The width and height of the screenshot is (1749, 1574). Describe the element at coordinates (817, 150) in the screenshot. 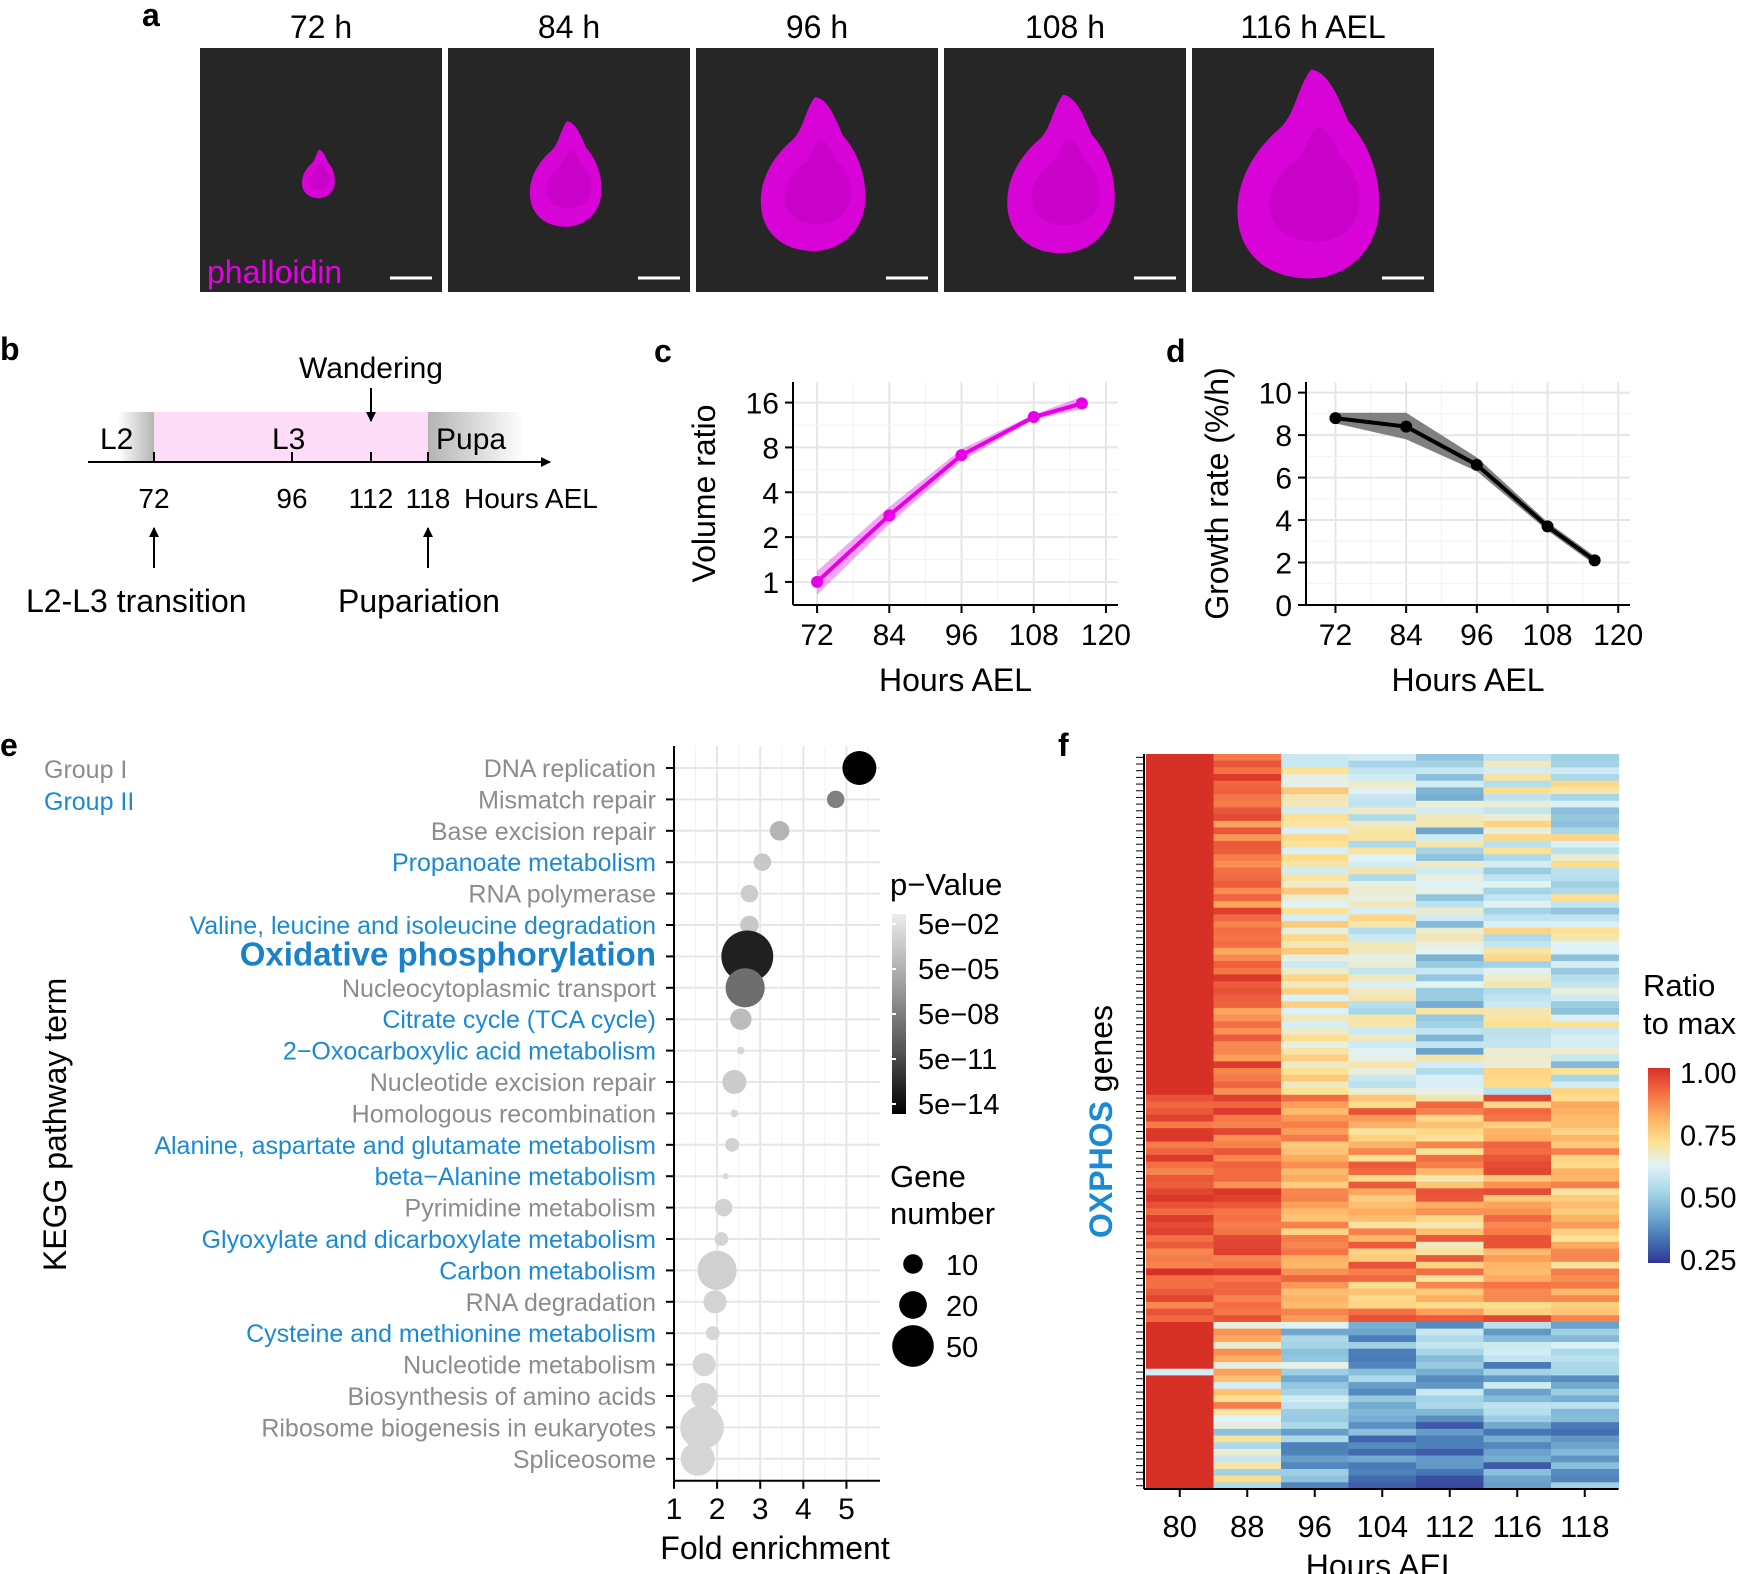

I see `image-tile-3: 96 h` at that location.